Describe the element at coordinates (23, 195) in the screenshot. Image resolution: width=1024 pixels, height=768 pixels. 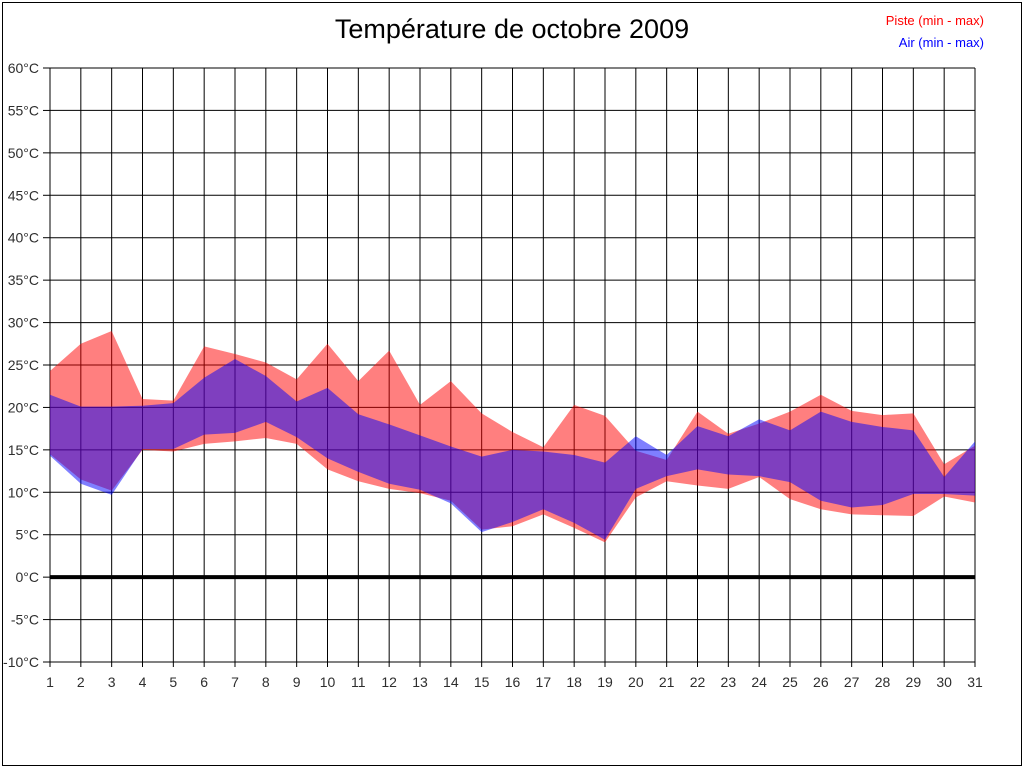
I see `svg-text: 45°C` at that location.